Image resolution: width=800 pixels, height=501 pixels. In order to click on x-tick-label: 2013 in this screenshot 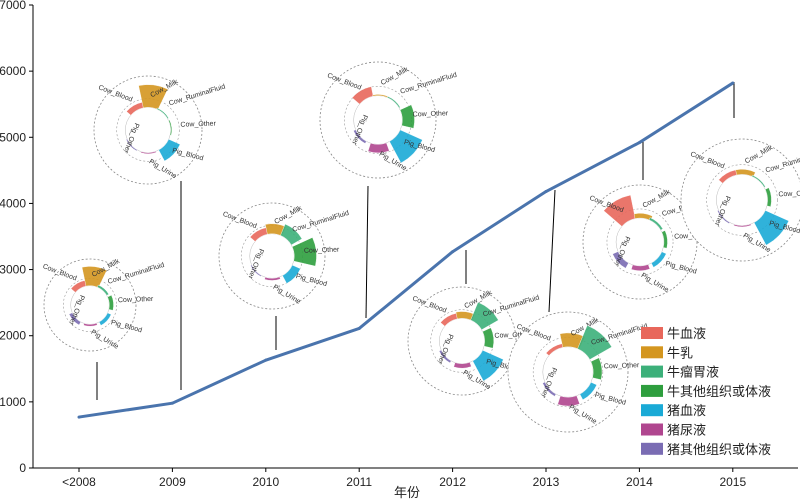, I will do `click(546, 482)`.